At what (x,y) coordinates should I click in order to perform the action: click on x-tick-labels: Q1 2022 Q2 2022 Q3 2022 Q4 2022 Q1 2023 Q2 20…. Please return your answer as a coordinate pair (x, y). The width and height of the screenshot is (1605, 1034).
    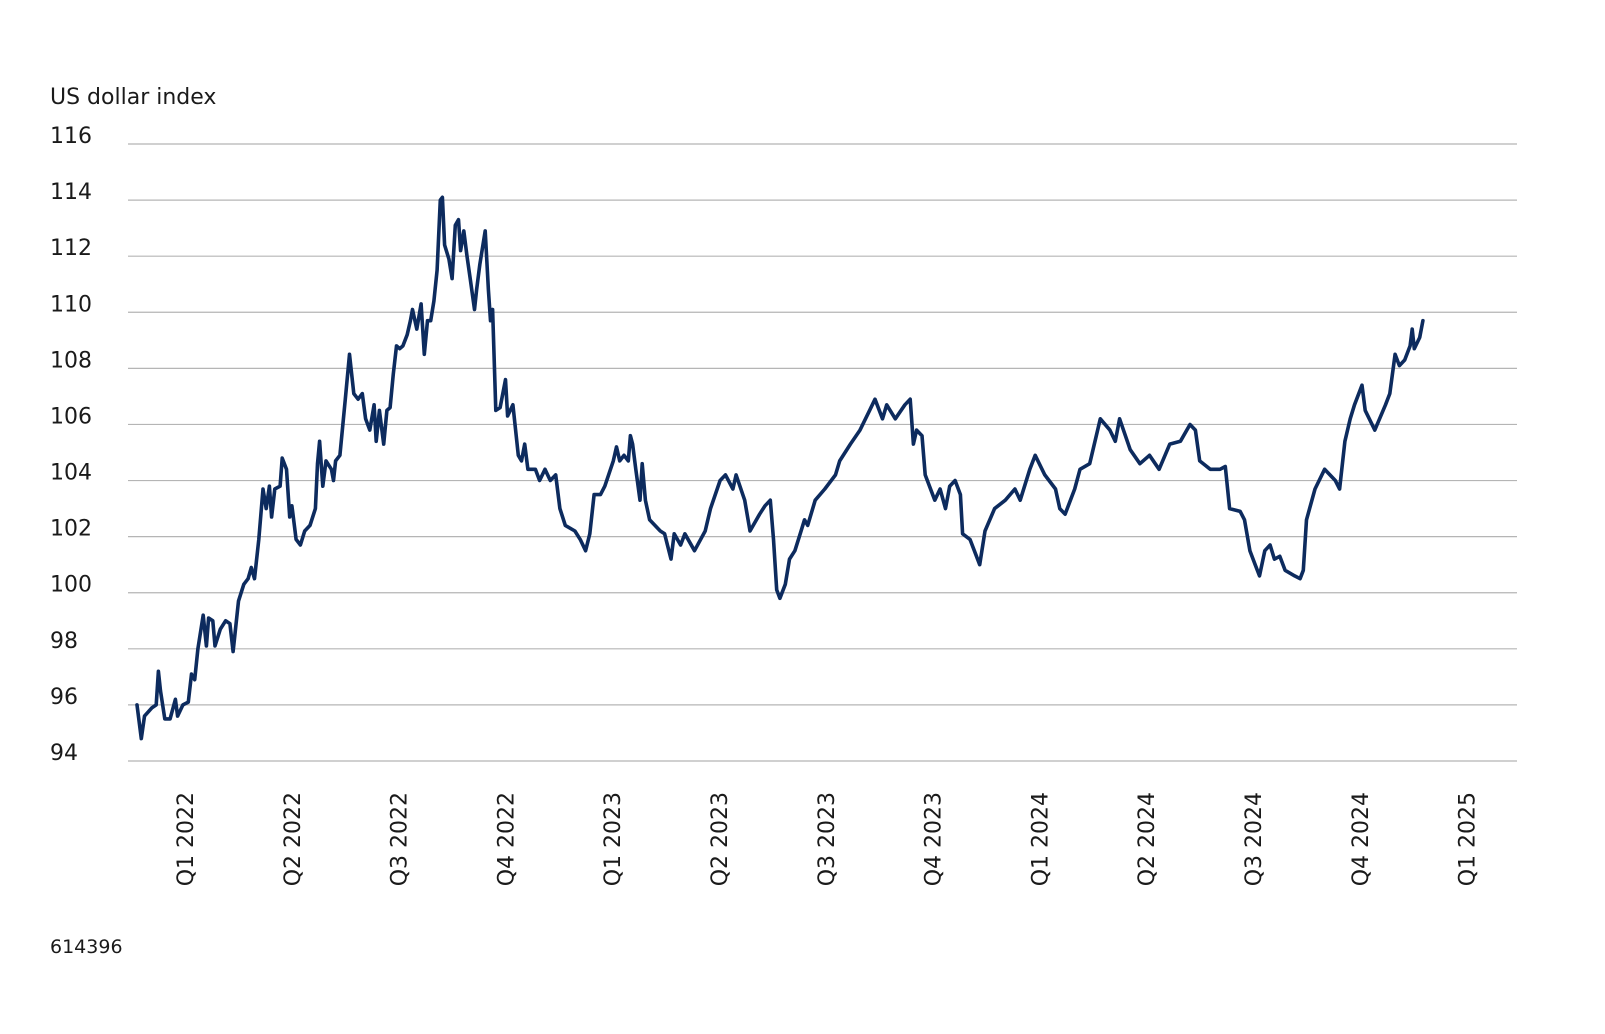
    Looking at the image, I should click on (827, 839).